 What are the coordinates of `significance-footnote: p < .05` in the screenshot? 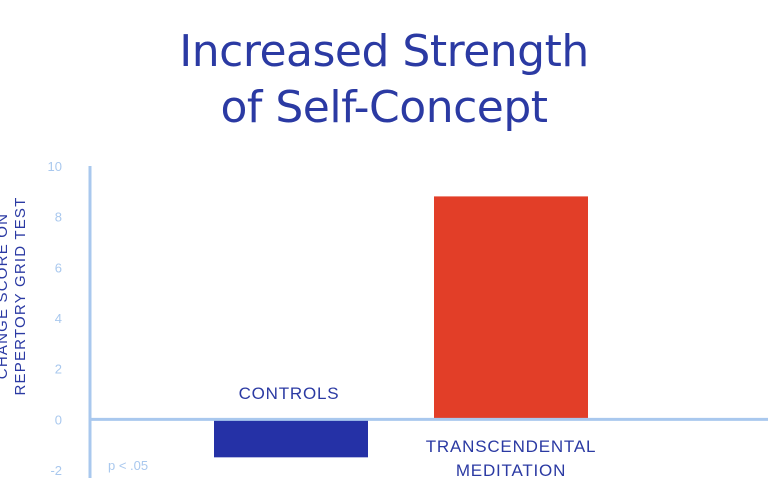 It's located at (128, 465).